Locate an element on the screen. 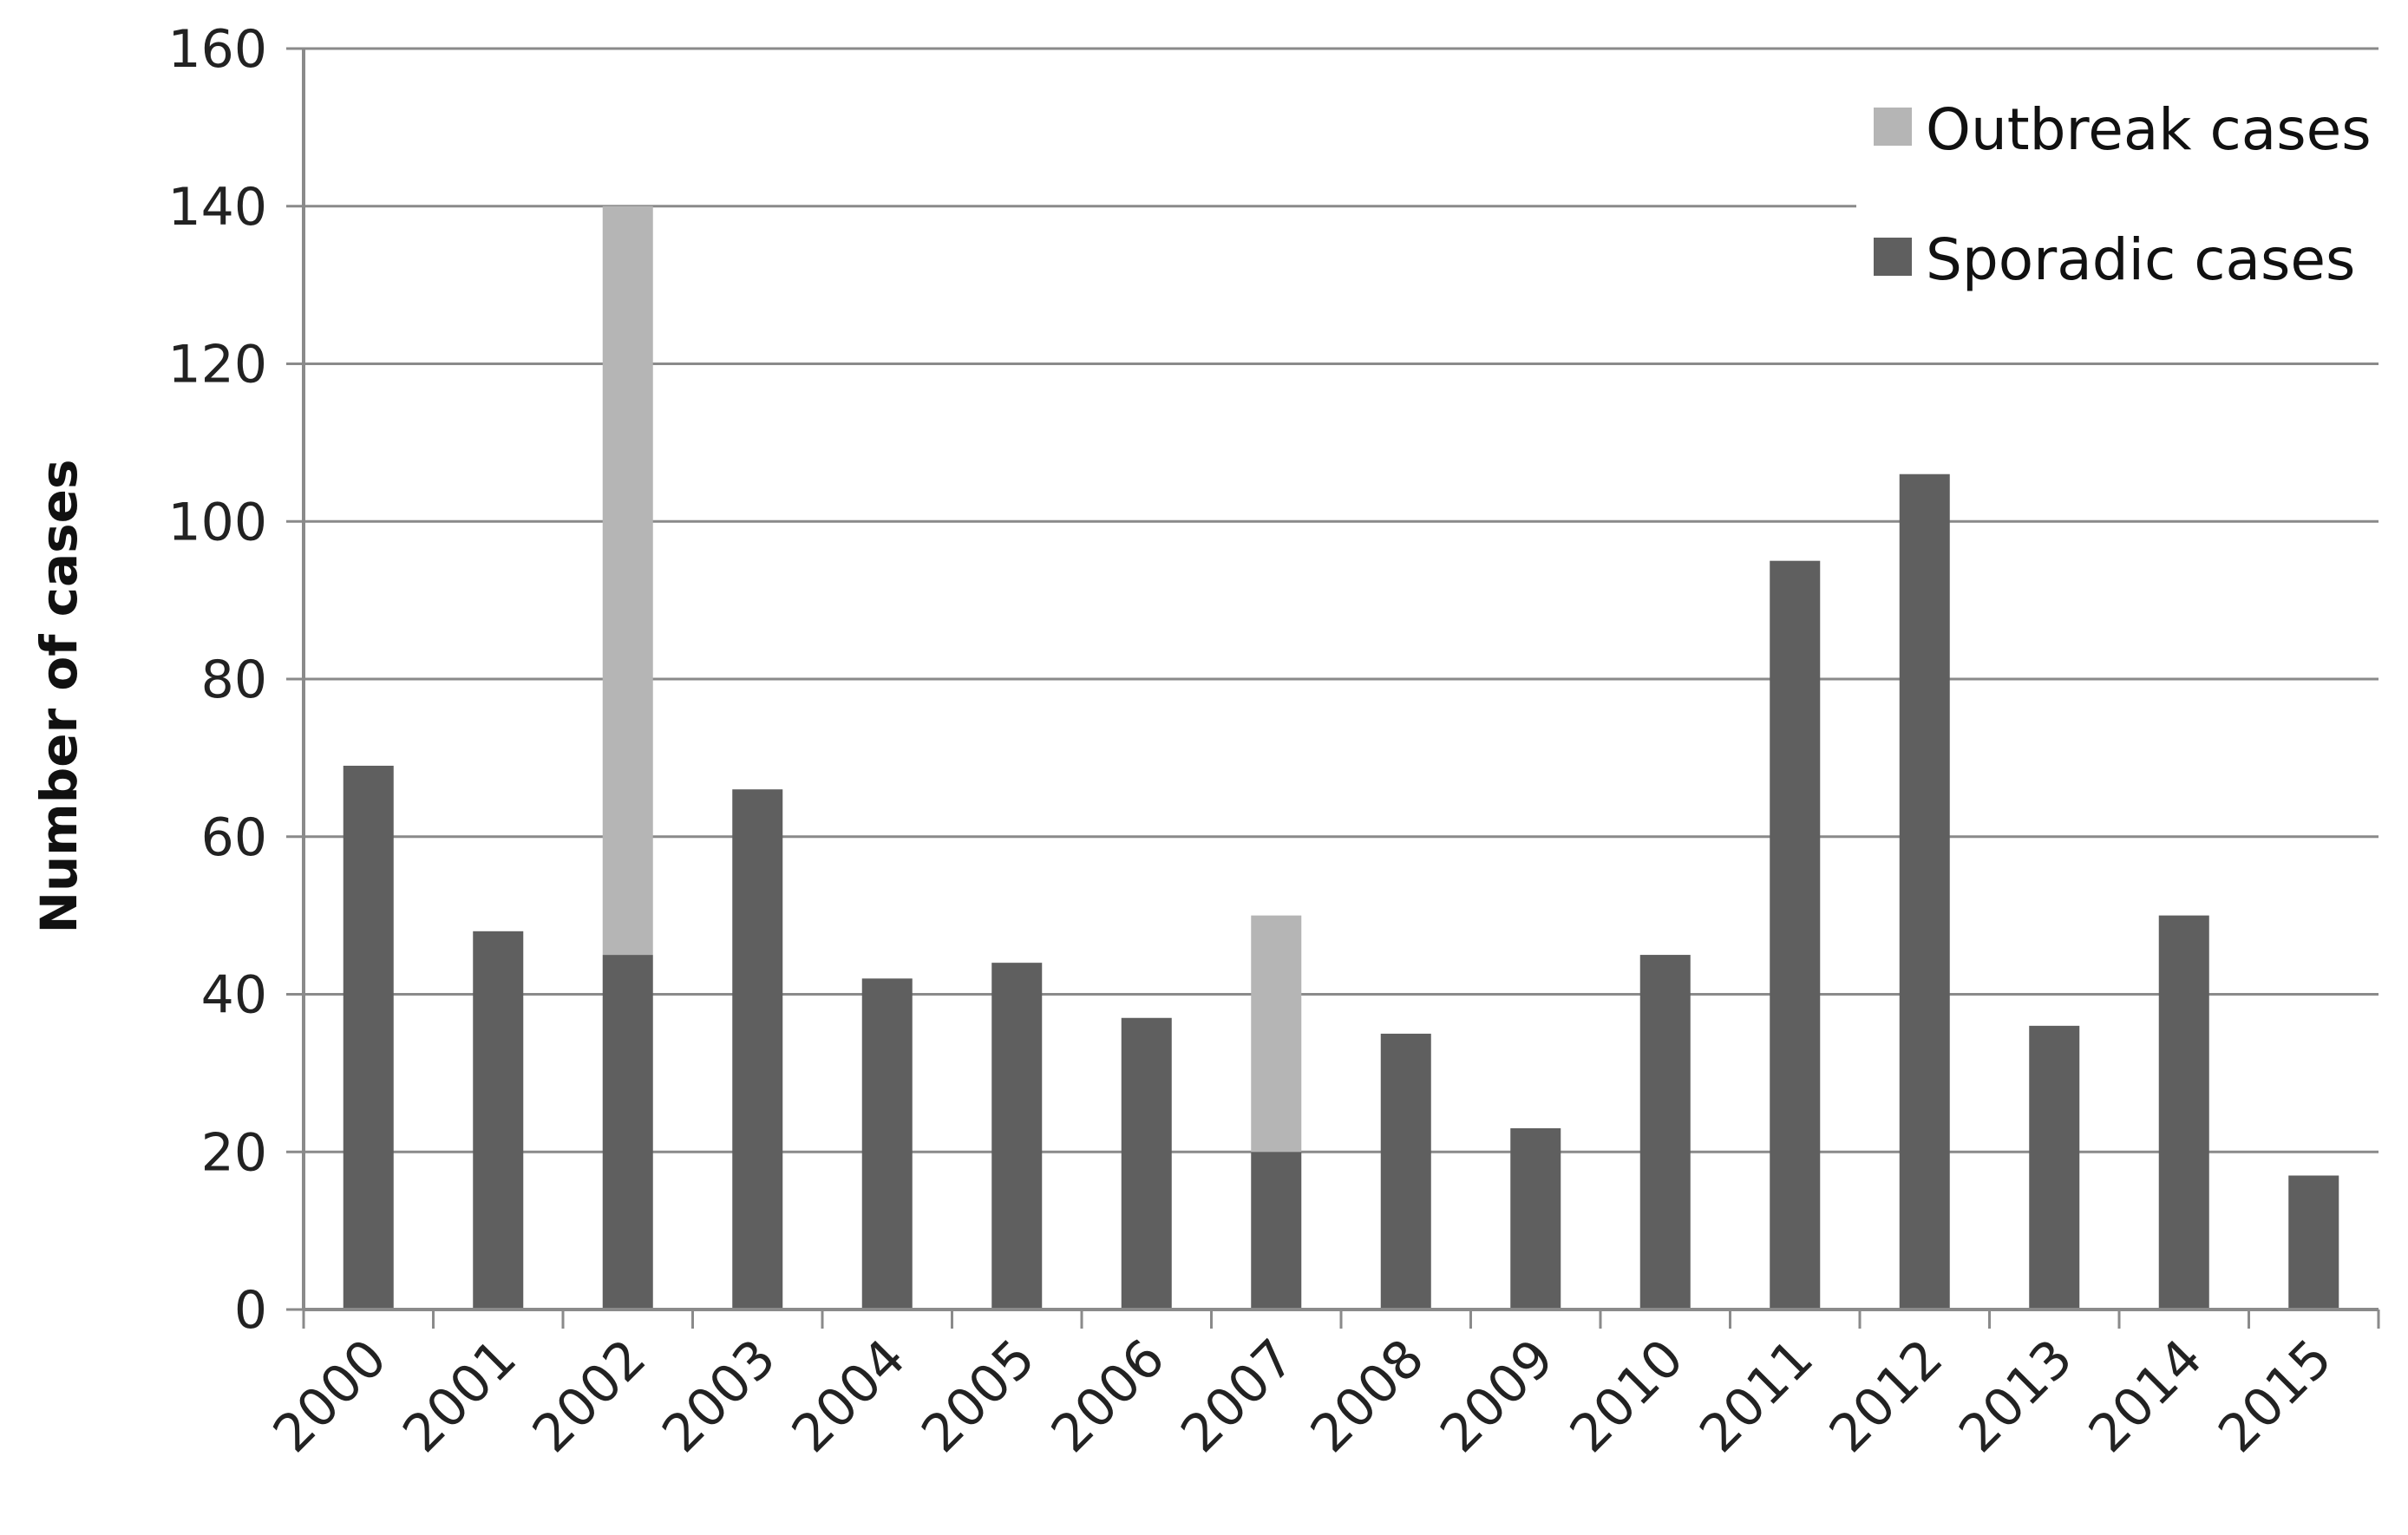 Image resolution: width=2408 pixels, height=1535 pixels. legend-swatch-outbreak-cases is located at coordinates (1893, 127).